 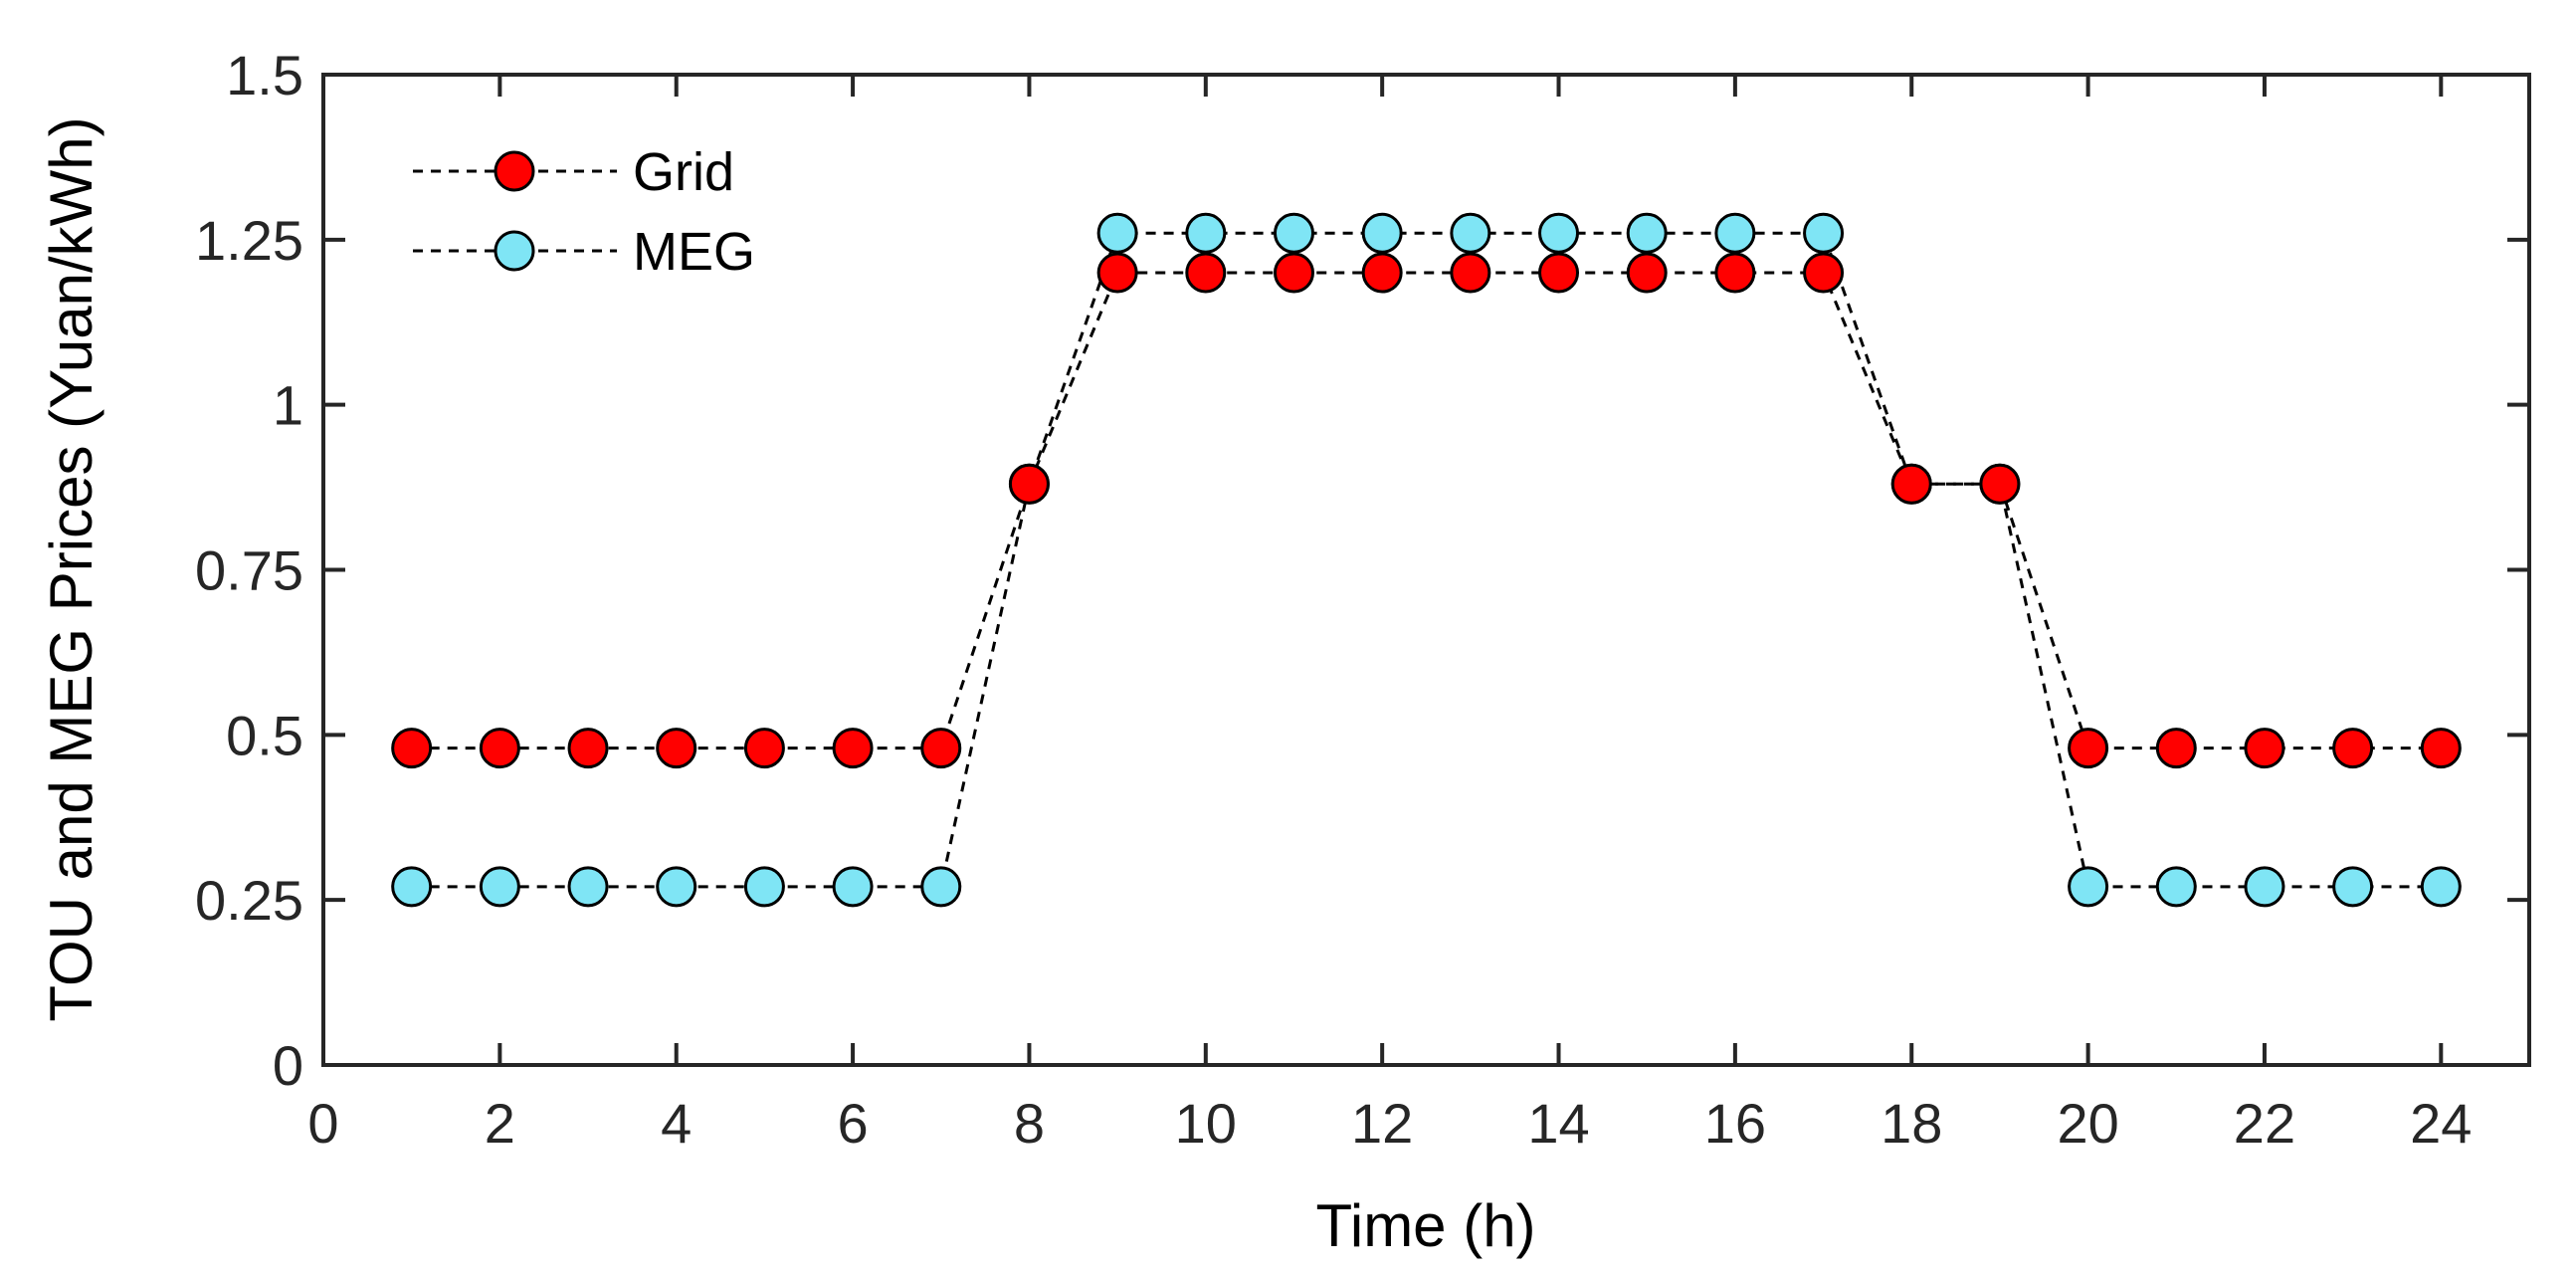 What do you see at coordinates (71, 568) in the screenshot?
I see `y-axis-label: TOU and MEG Prices (Yuan/kWh)` at bounding box center [71, 568].